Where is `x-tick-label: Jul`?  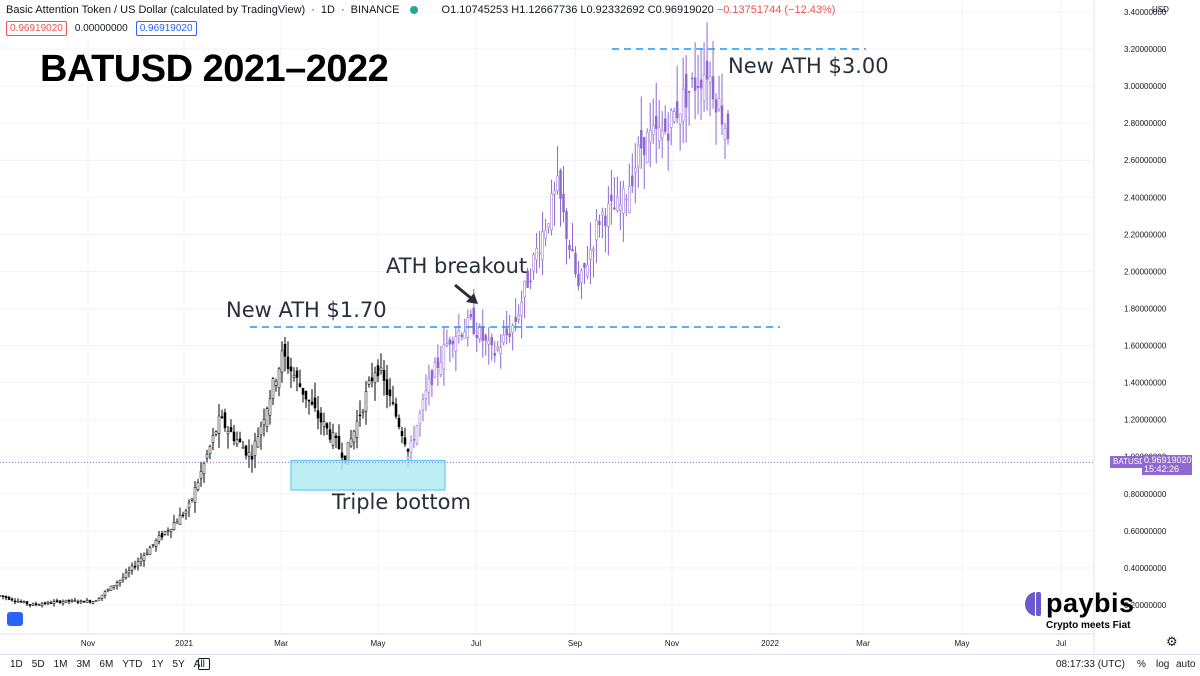
x-tick-label: Jul is located at coordinates (1061, 643).